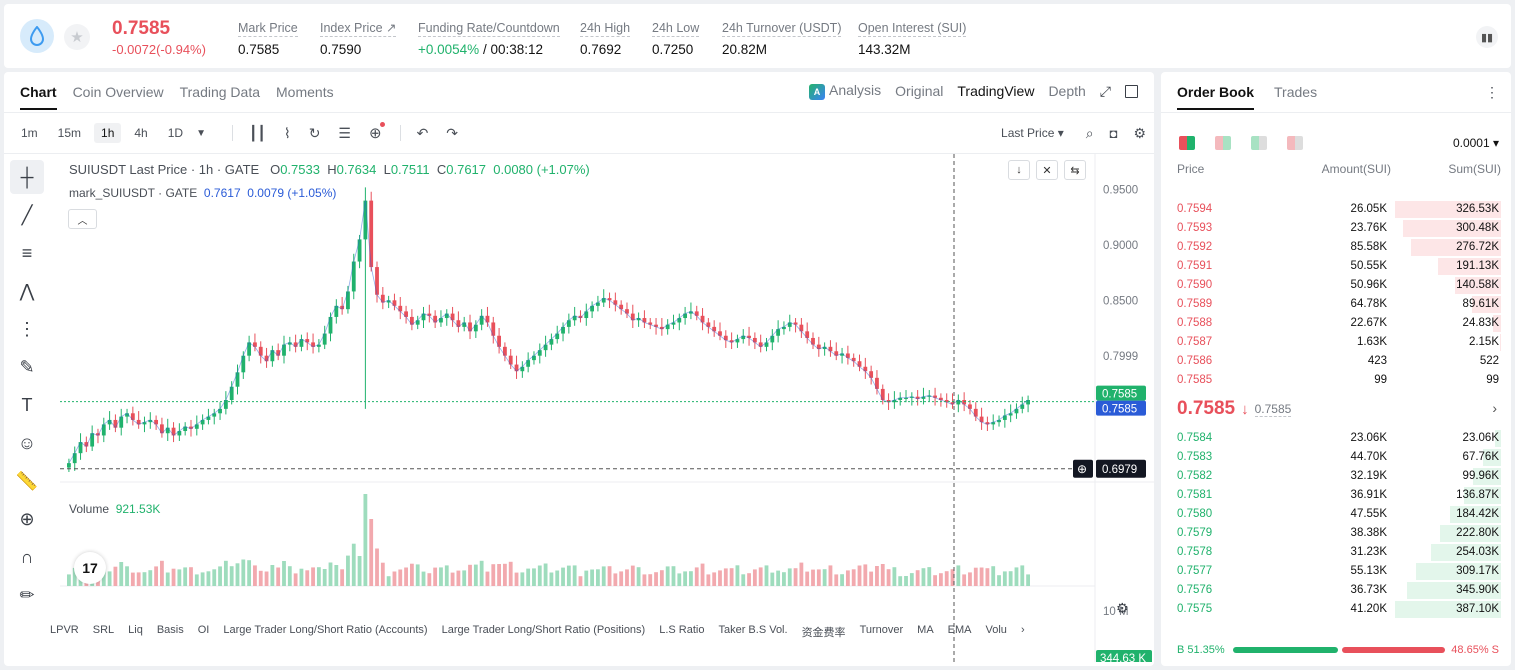  I want to click on camera-icon: ◘, so click(1113, 133).